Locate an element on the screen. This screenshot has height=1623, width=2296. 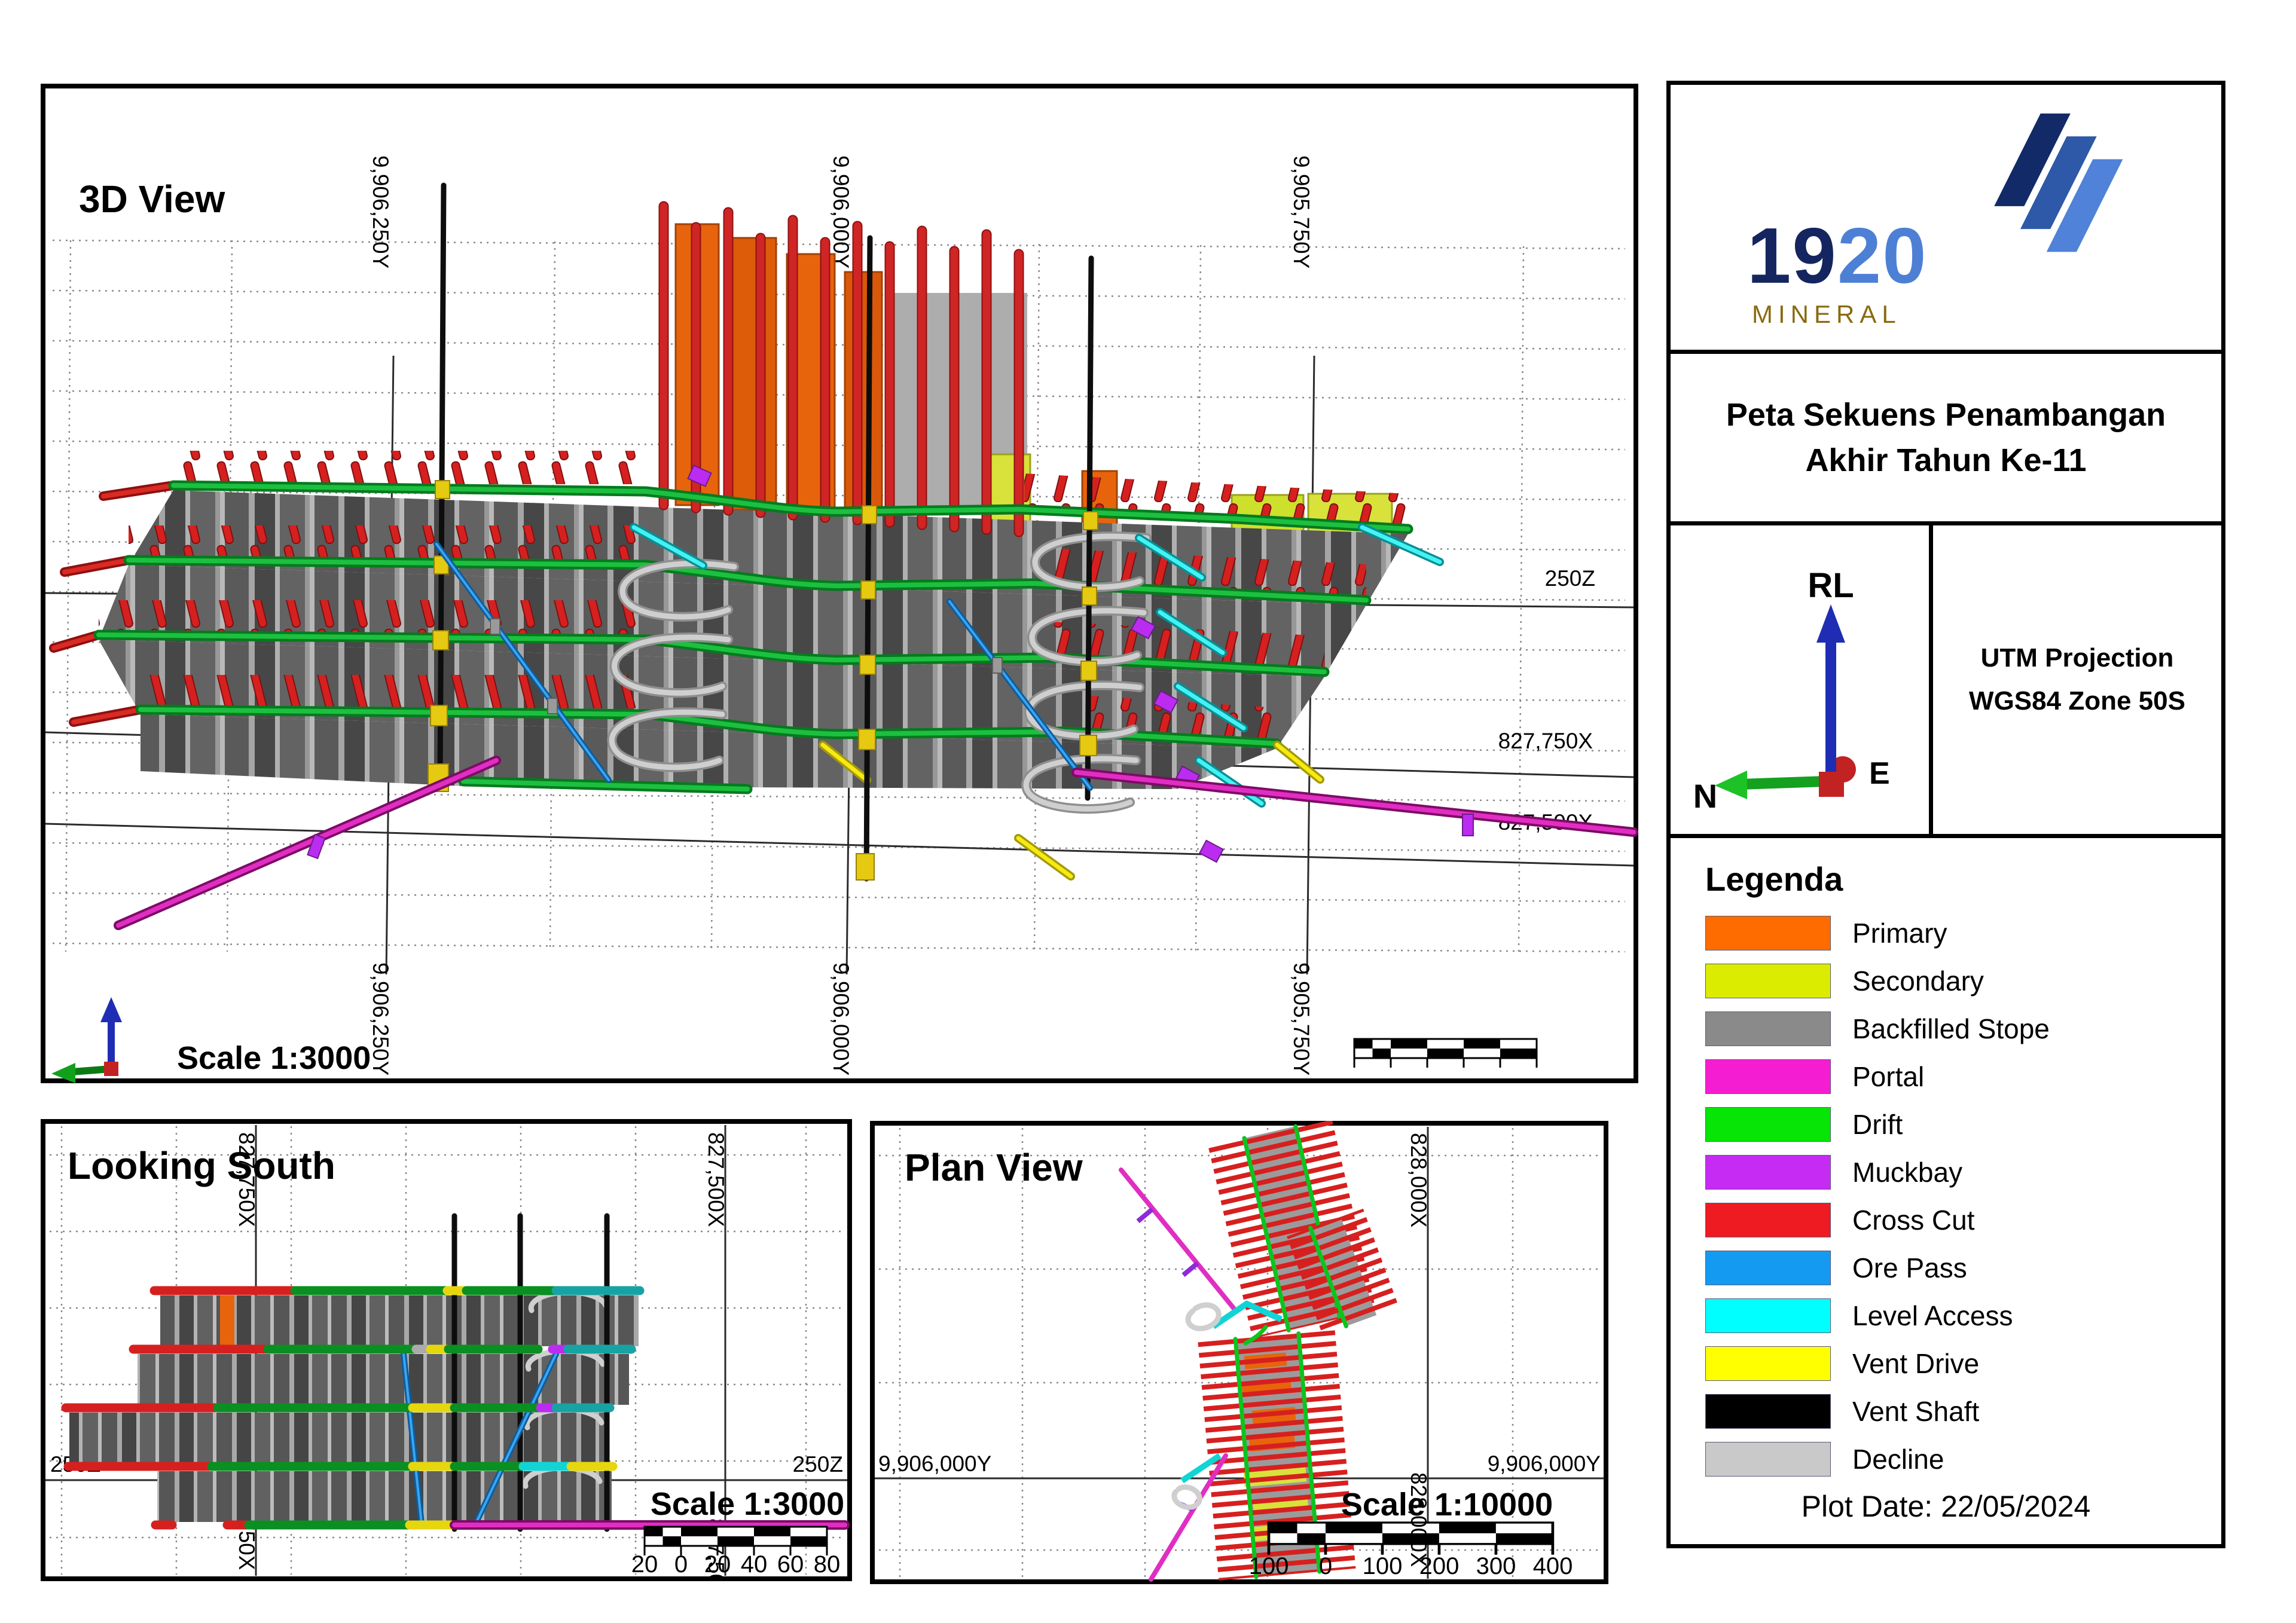
grid-labels: 828,000X 9,906,000Y 9,906,000Y is located at coordinates (1239, 1304).